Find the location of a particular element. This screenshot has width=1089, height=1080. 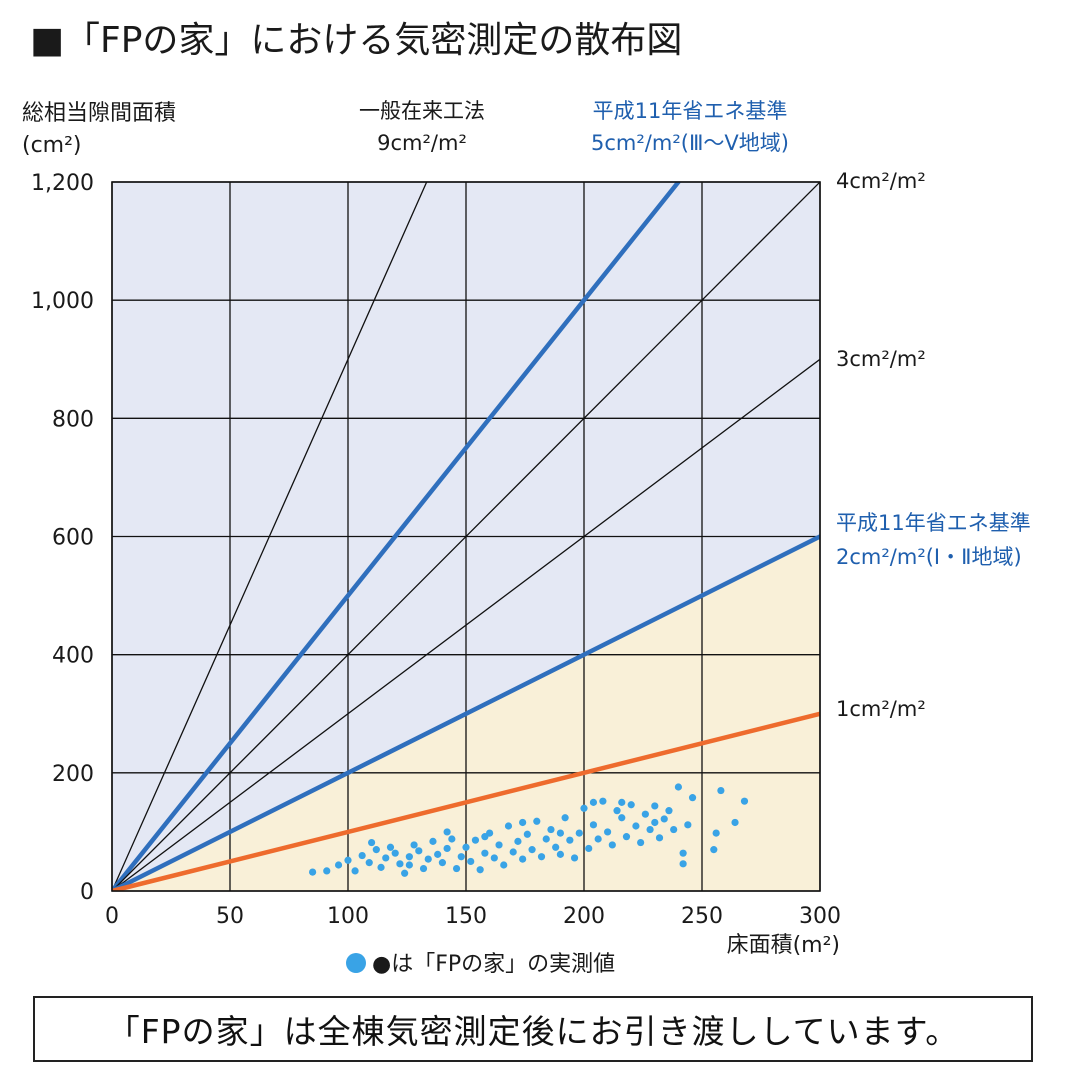

x-tick-label: 50 is located at coordinates (230, 916).